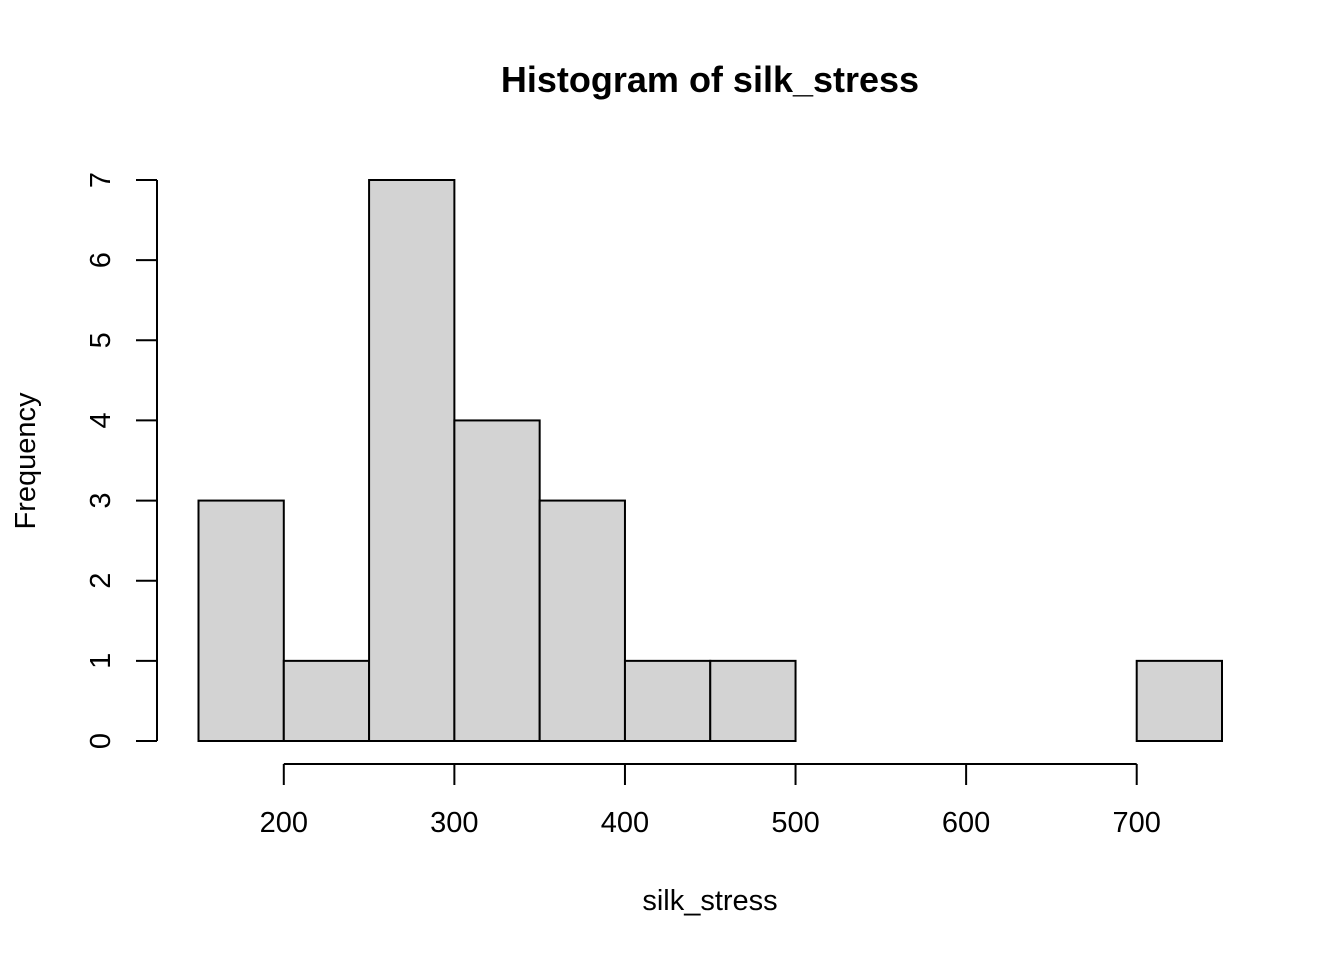 Image resolution: width=1344 pixels, height=960 pixels. I want to click on x-tick-label-4: 600, so click(966, 823).